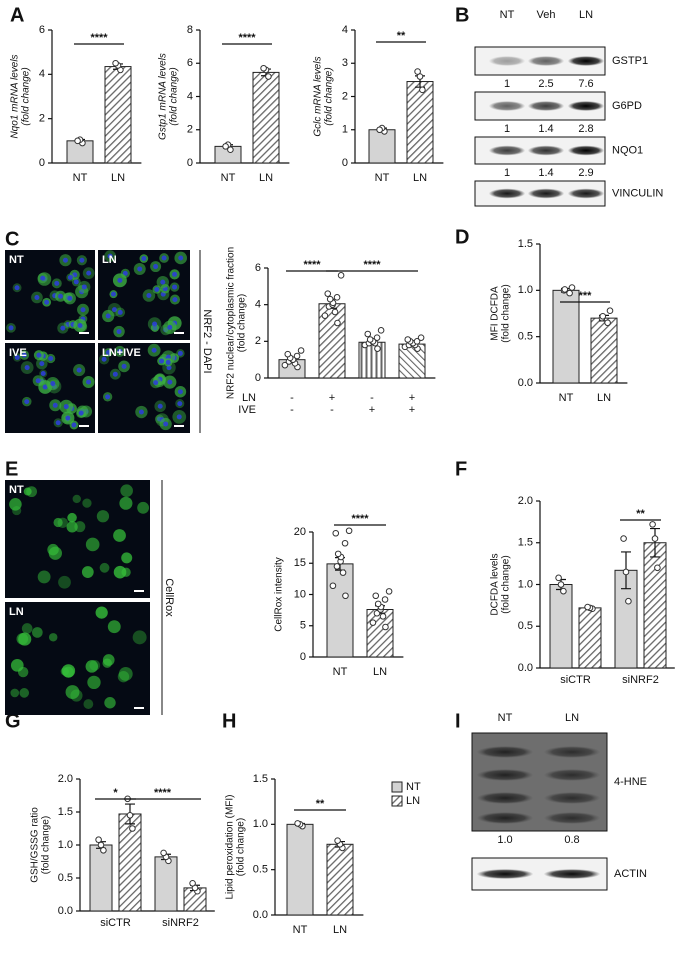  I want to click on legend-label: LN, so click(413, 801).